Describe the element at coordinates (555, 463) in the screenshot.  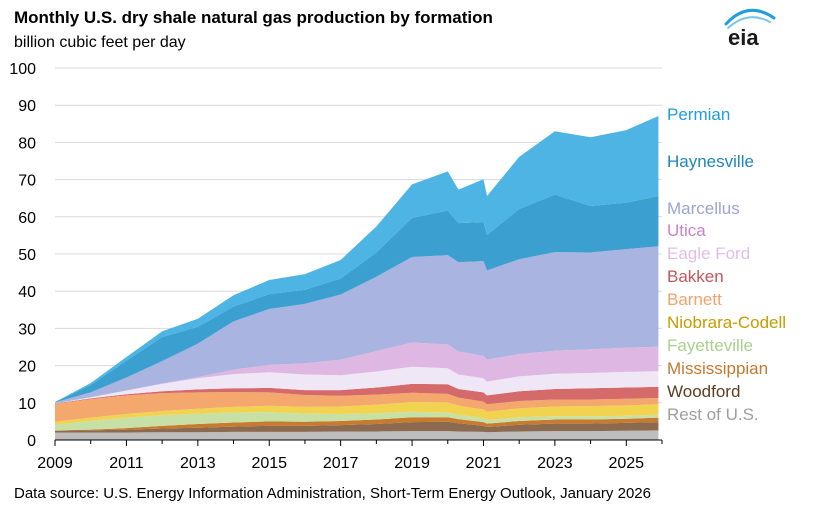
I see `x-tick-label: 2023` at that location.